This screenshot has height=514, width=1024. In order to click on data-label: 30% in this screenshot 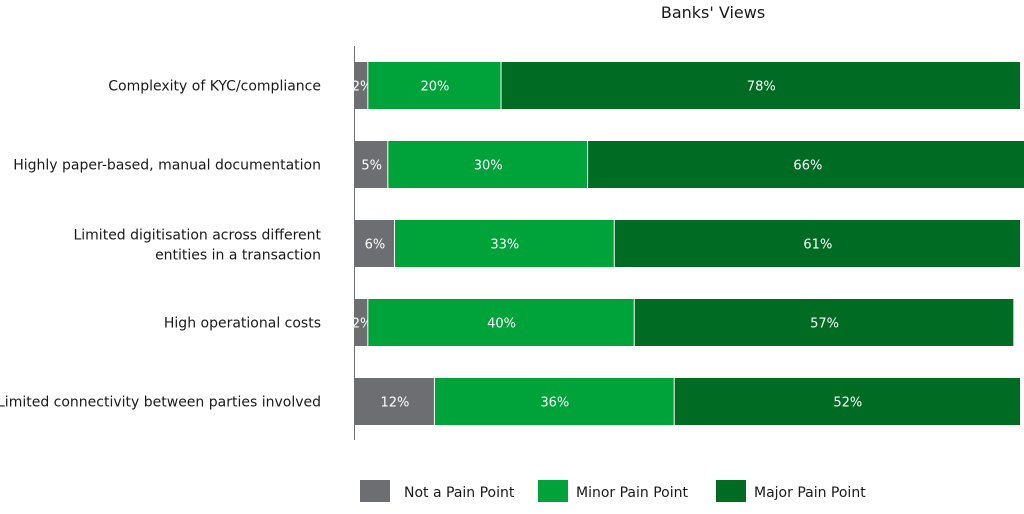, I will do `click(488, 166)`.